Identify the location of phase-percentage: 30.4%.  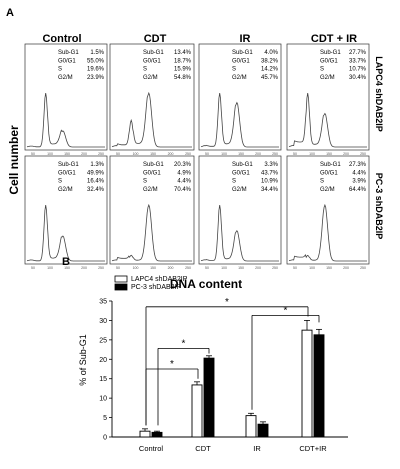
(358, 78).